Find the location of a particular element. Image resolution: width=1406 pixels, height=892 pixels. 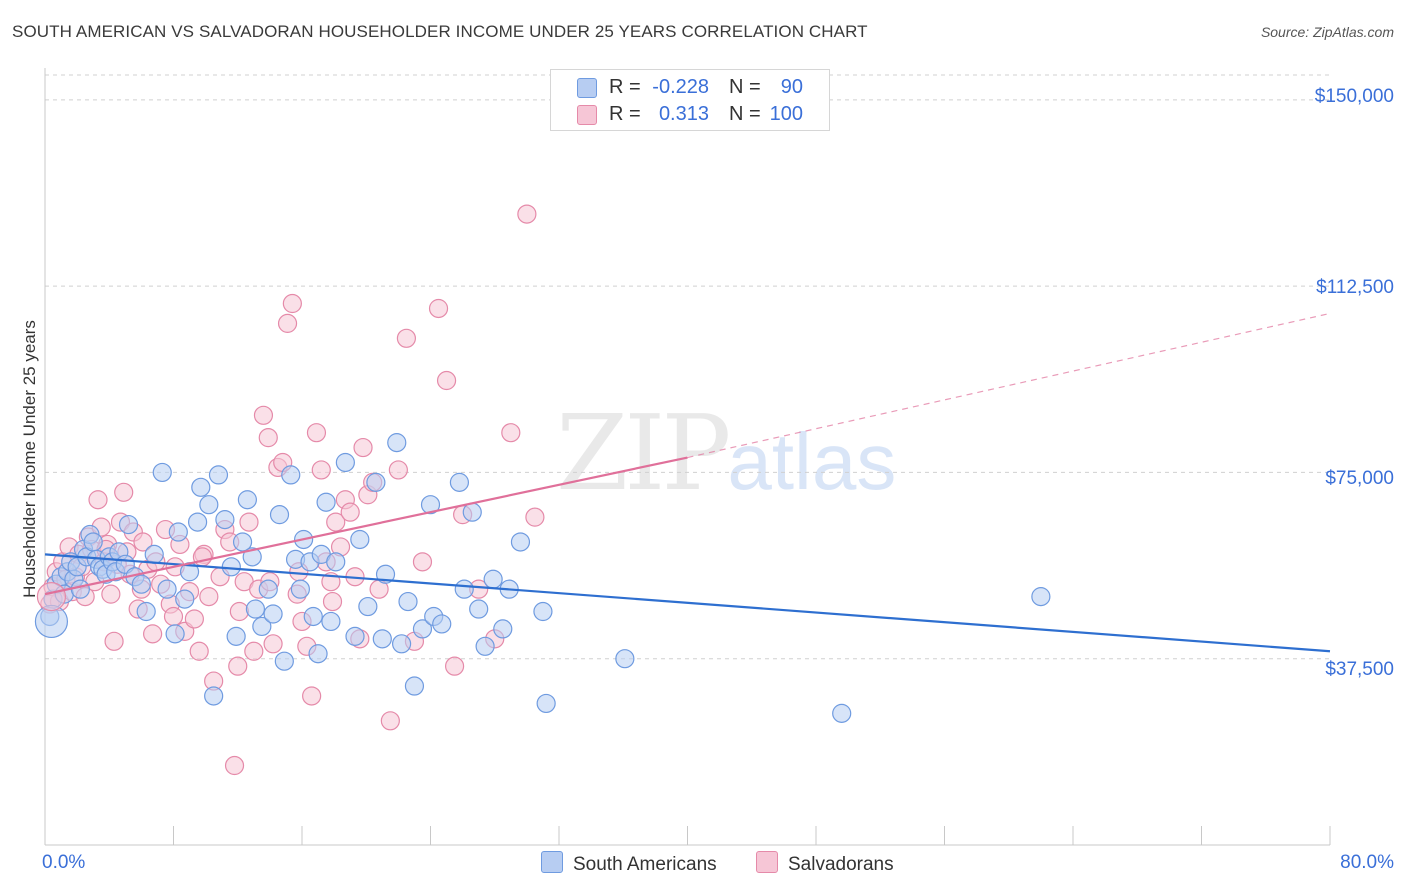

salvadoran-trend-line is located at coordinates (366, 526).